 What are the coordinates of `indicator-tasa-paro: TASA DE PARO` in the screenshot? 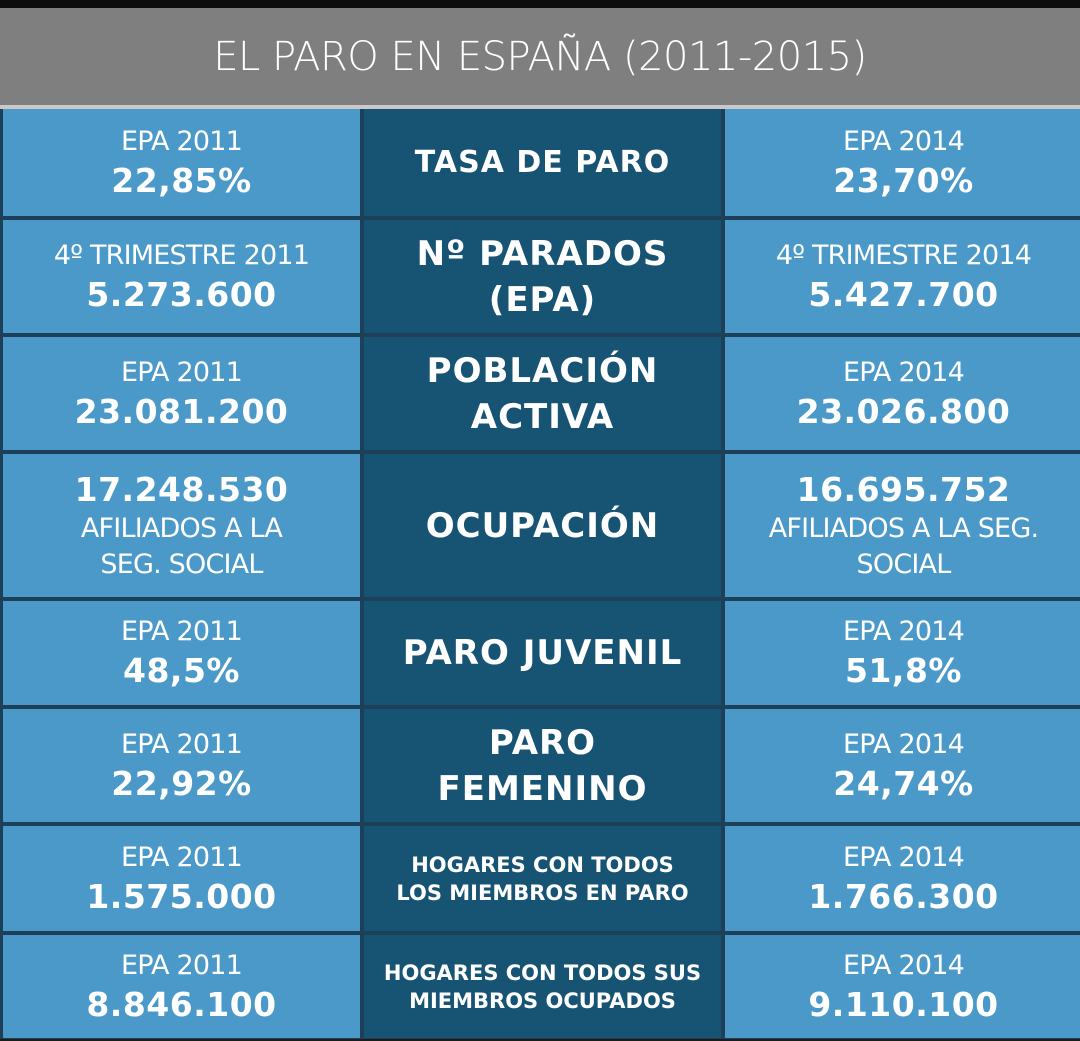 It's located at (542, 162).